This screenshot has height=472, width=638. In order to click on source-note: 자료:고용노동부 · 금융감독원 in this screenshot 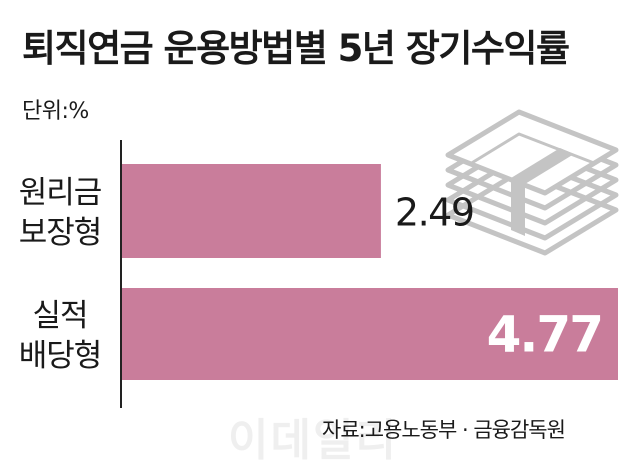, I will do `click(444, 430)`.